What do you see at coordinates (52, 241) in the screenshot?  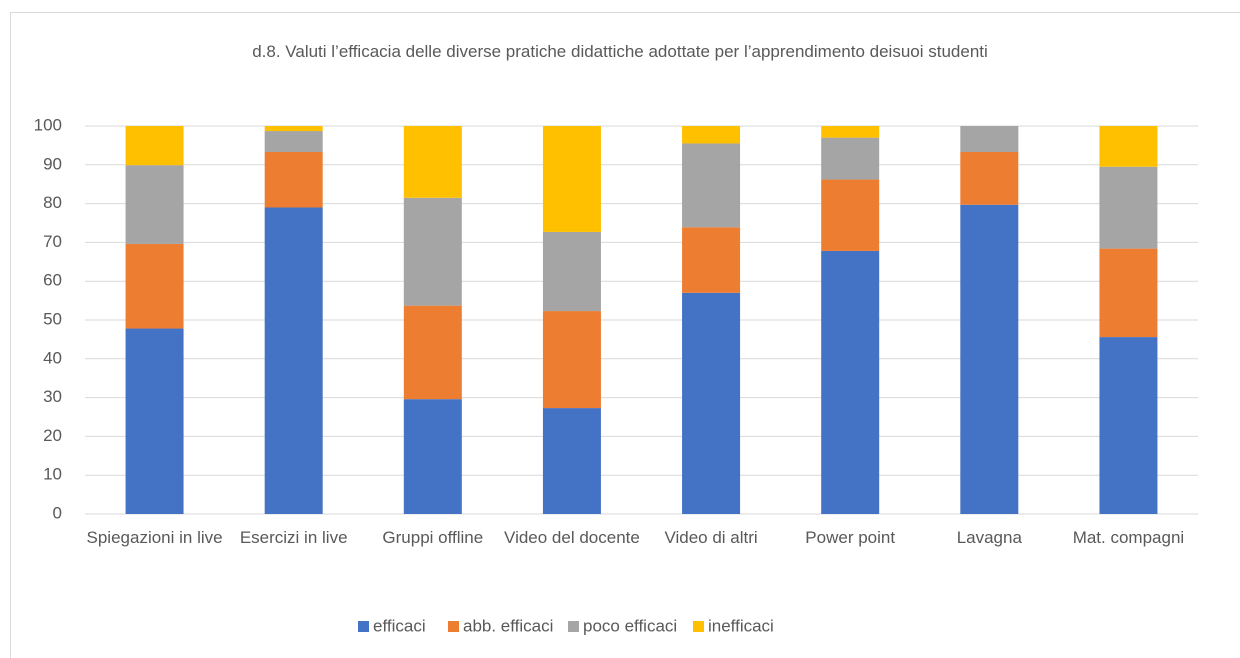 I see `y-tick-label: 70` at bounding box center [52, 241].